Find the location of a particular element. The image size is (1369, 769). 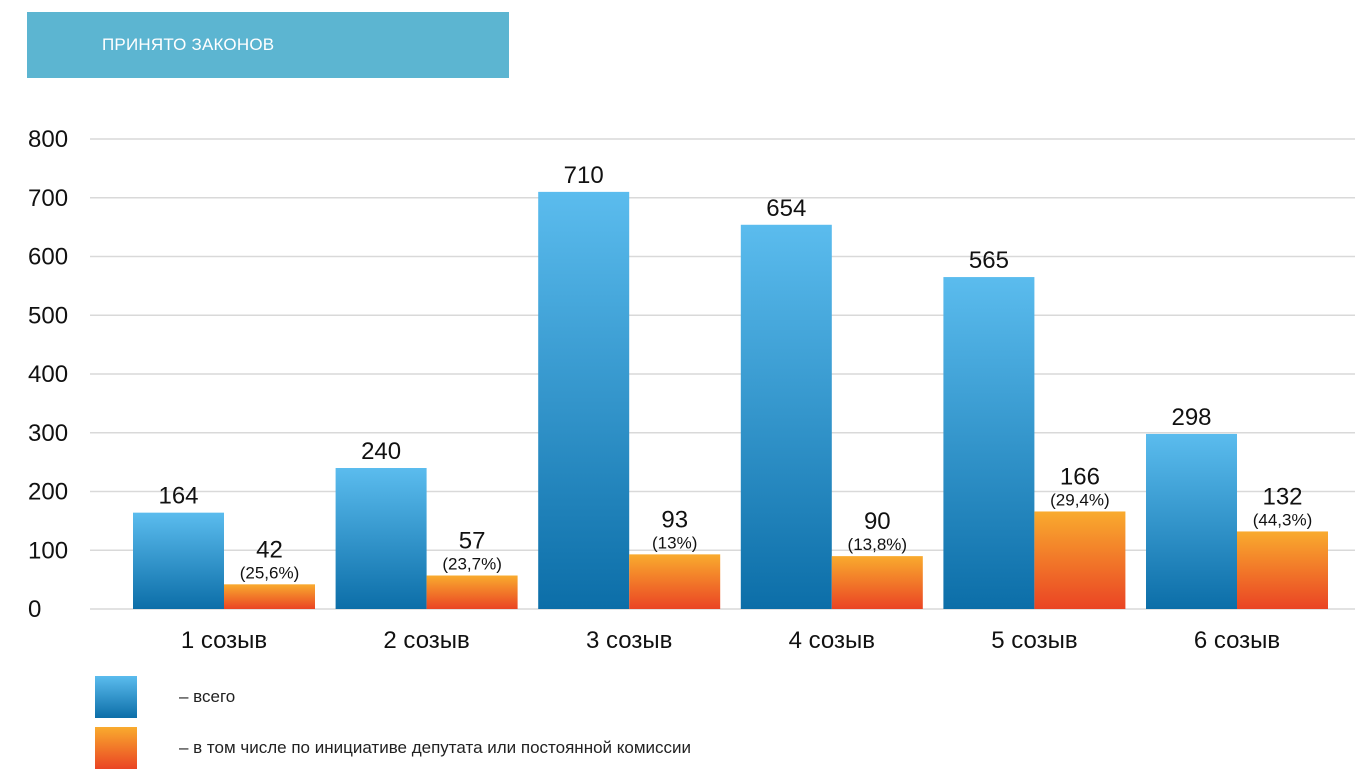

data-label-total: 565 is located at coordinates (989, 260).